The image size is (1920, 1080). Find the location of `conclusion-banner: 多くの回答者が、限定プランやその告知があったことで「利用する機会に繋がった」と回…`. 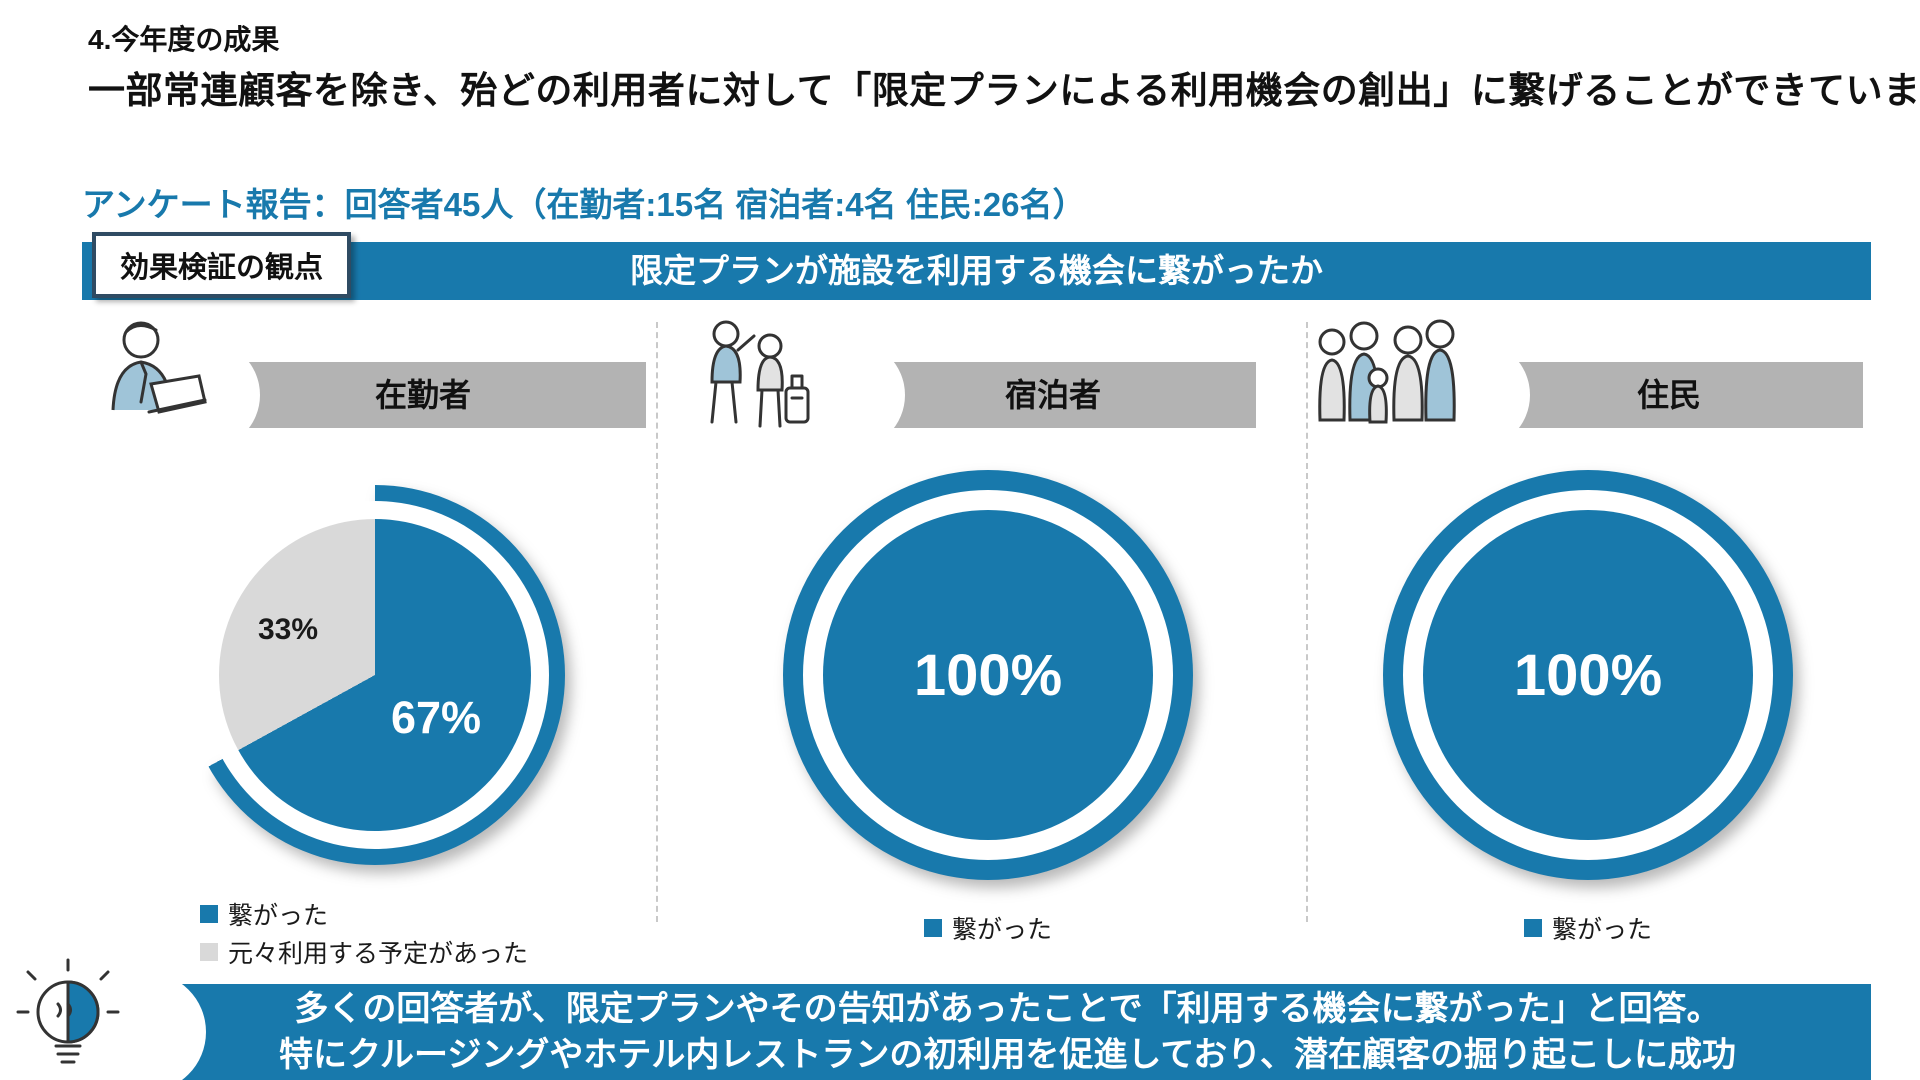

conclusion-banner: 多くの回答者が、限定プランやその告知があったことで「利用する機会に繋がった」と回… is located at coordinates (1007, 1032).